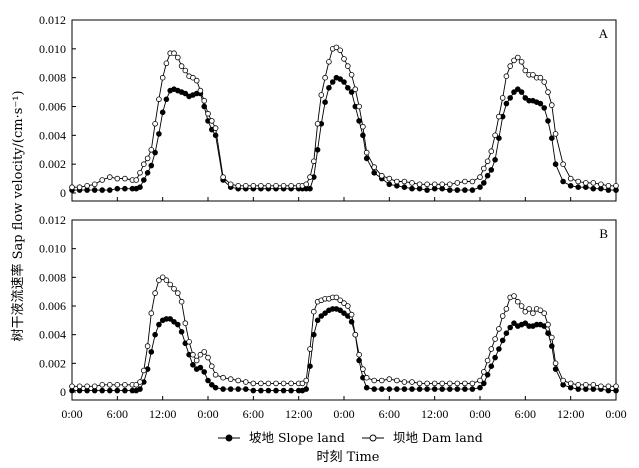  I want to click on x-tick-label: 12:00, so click(162, 414).